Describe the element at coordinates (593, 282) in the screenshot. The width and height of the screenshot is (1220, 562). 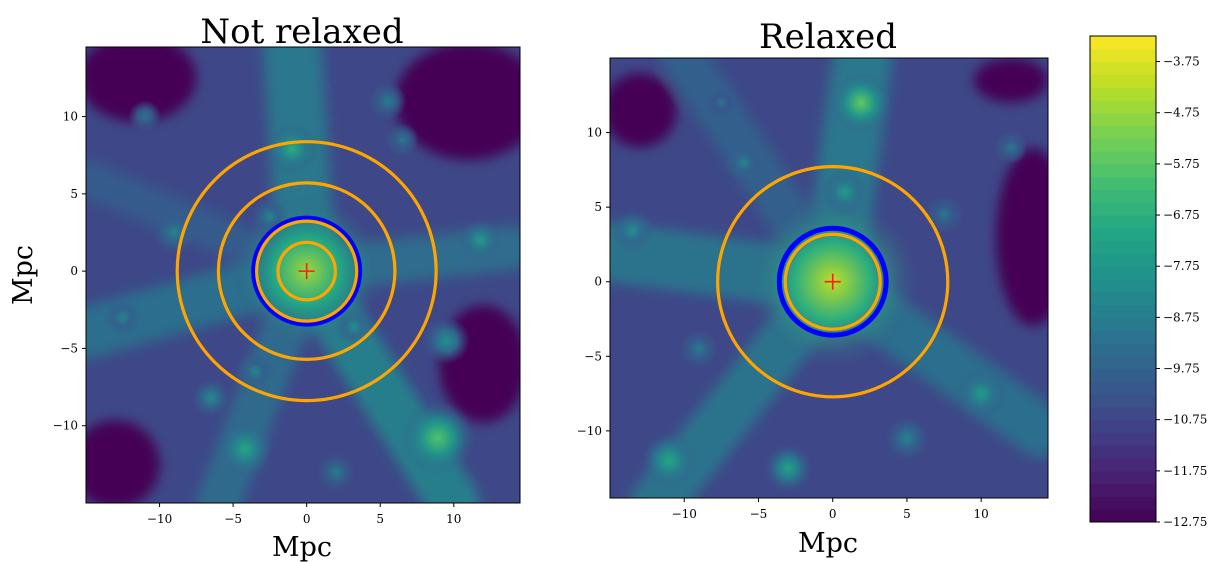
I see `y-axis: −10 −5 0 5 10` at that location.